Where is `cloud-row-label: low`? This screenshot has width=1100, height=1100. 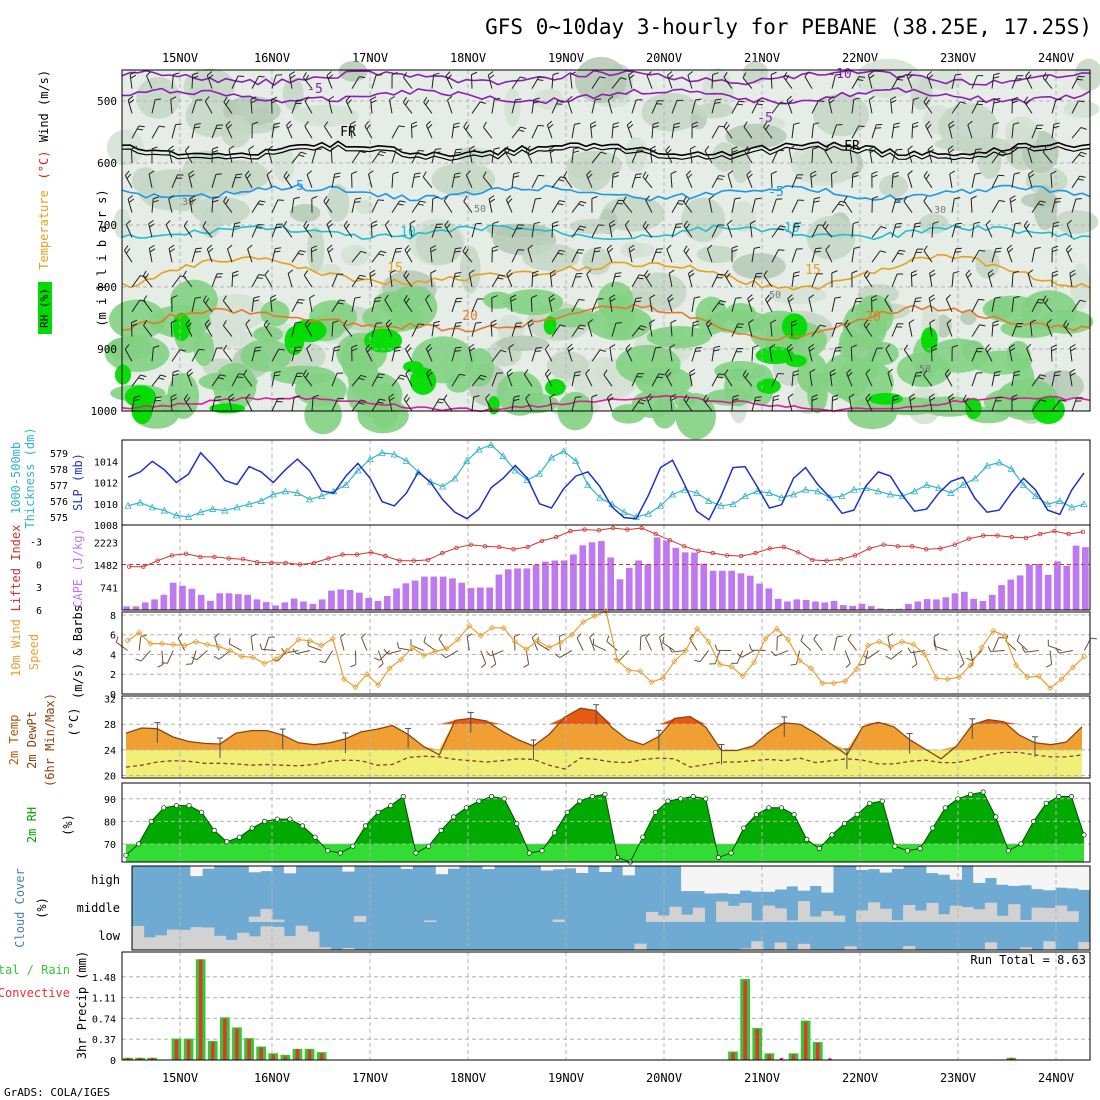
cloud-row-label: low is located at coordinates (109, 936).